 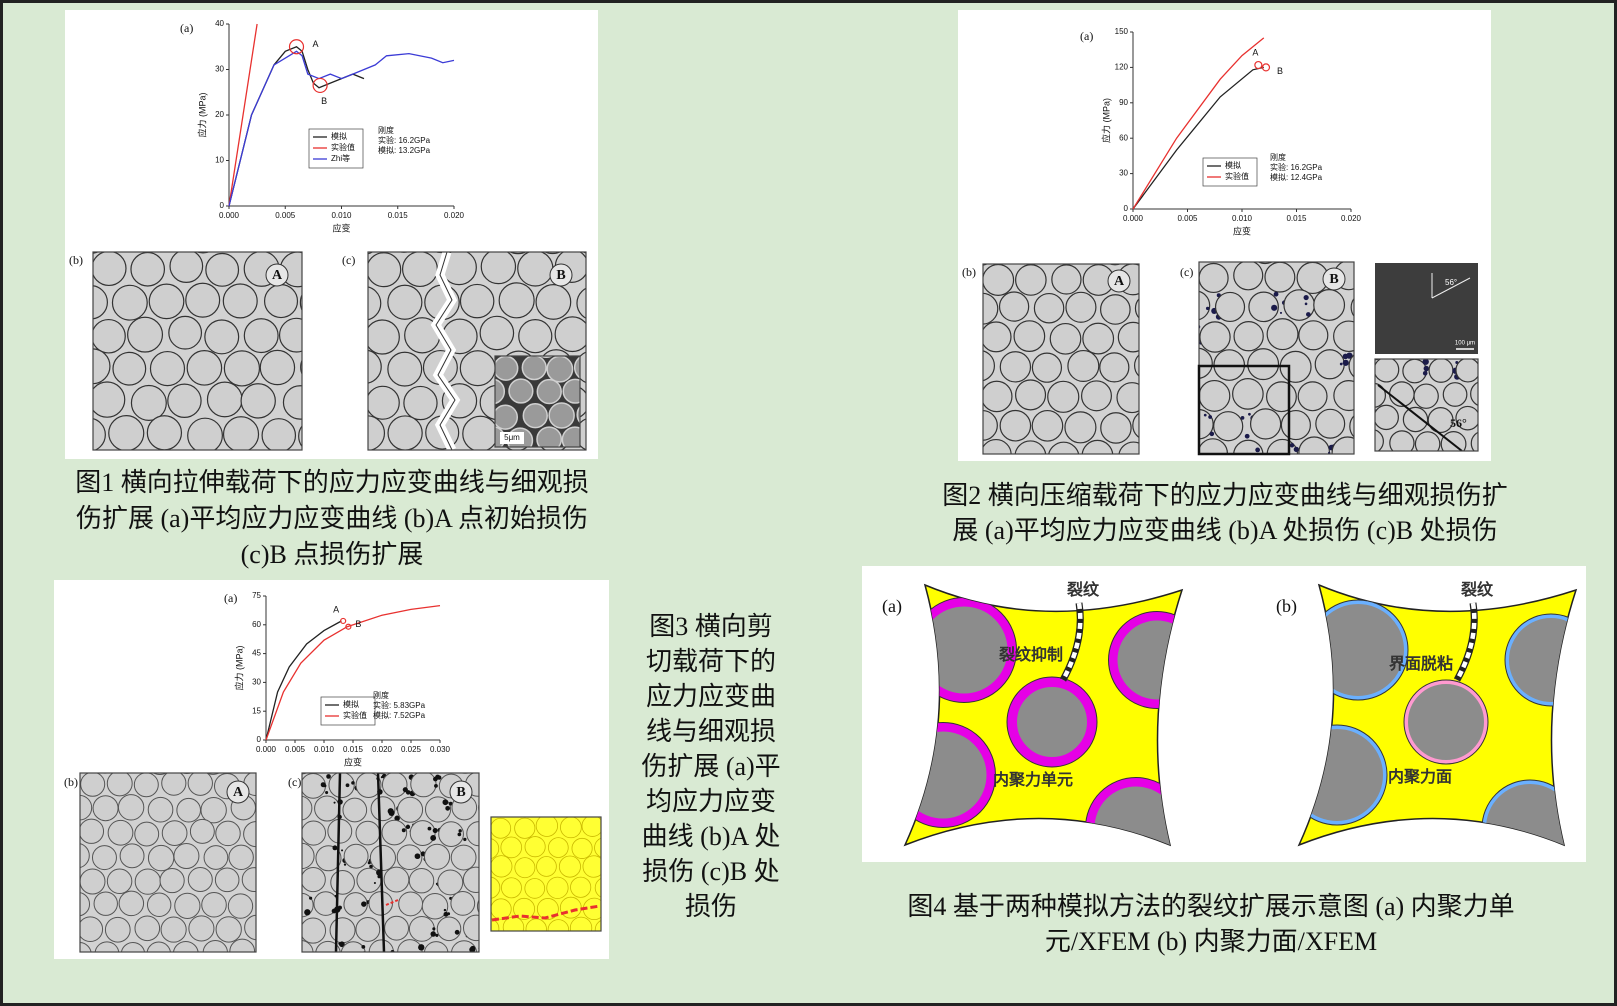 I want to click on x-tick-label: 0.015, so click(x=1296, y=218).